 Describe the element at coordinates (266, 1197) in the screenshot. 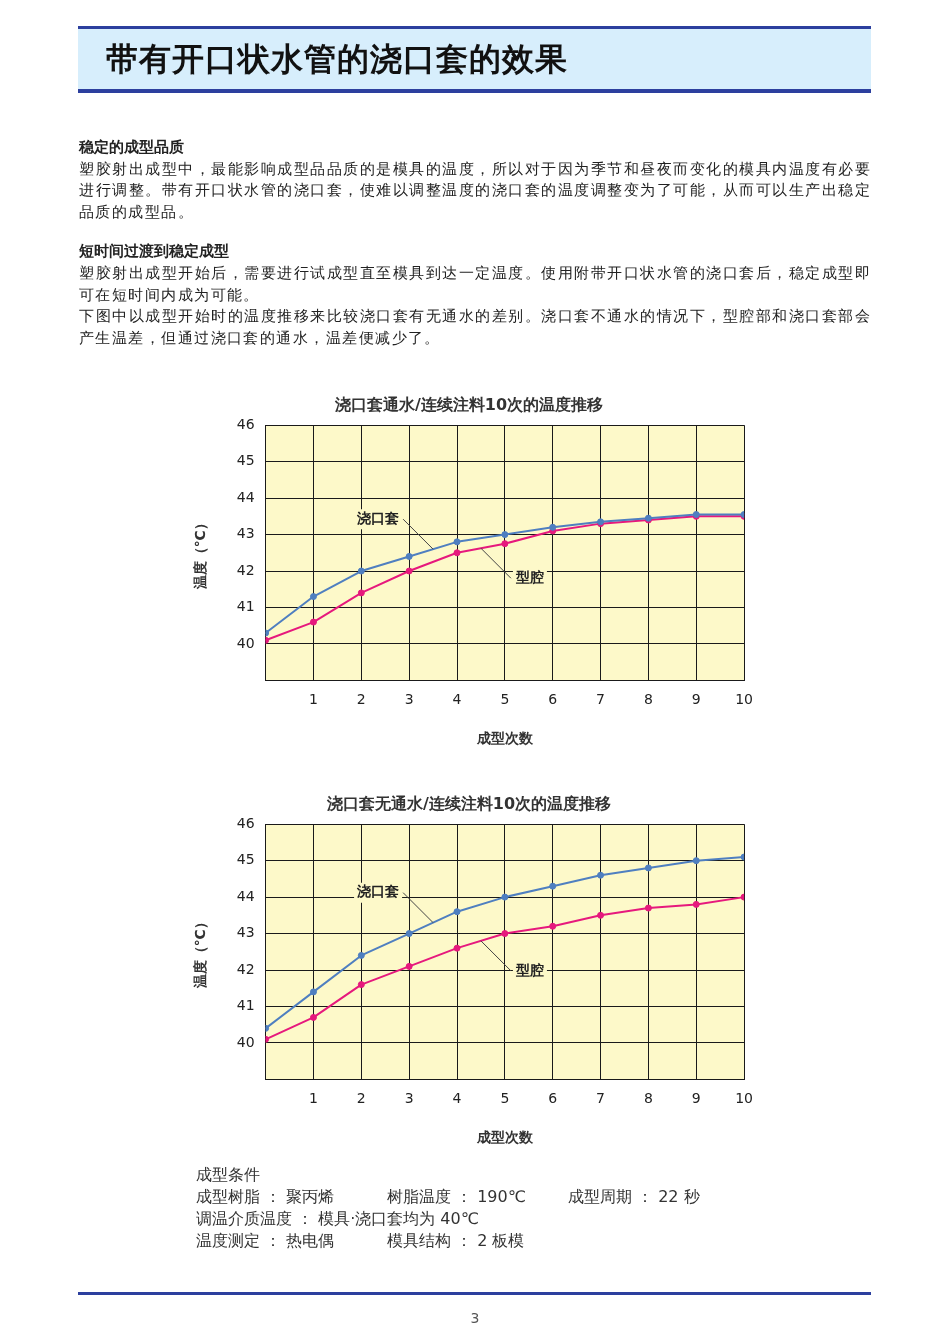

I see `text: 成型树脂 ： 聚丙烯` at that location.